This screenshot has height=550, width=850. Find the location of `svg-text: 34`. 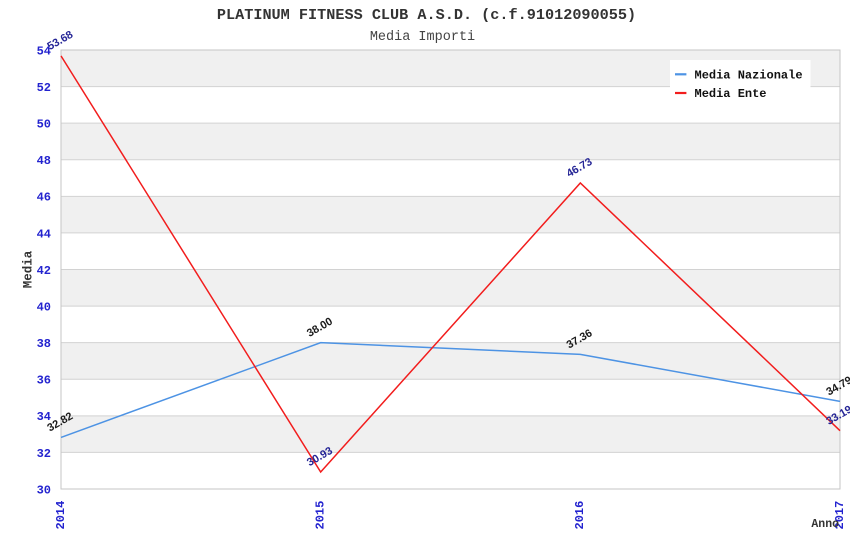

svg-text: 34 is located at coordinates (44, 417).